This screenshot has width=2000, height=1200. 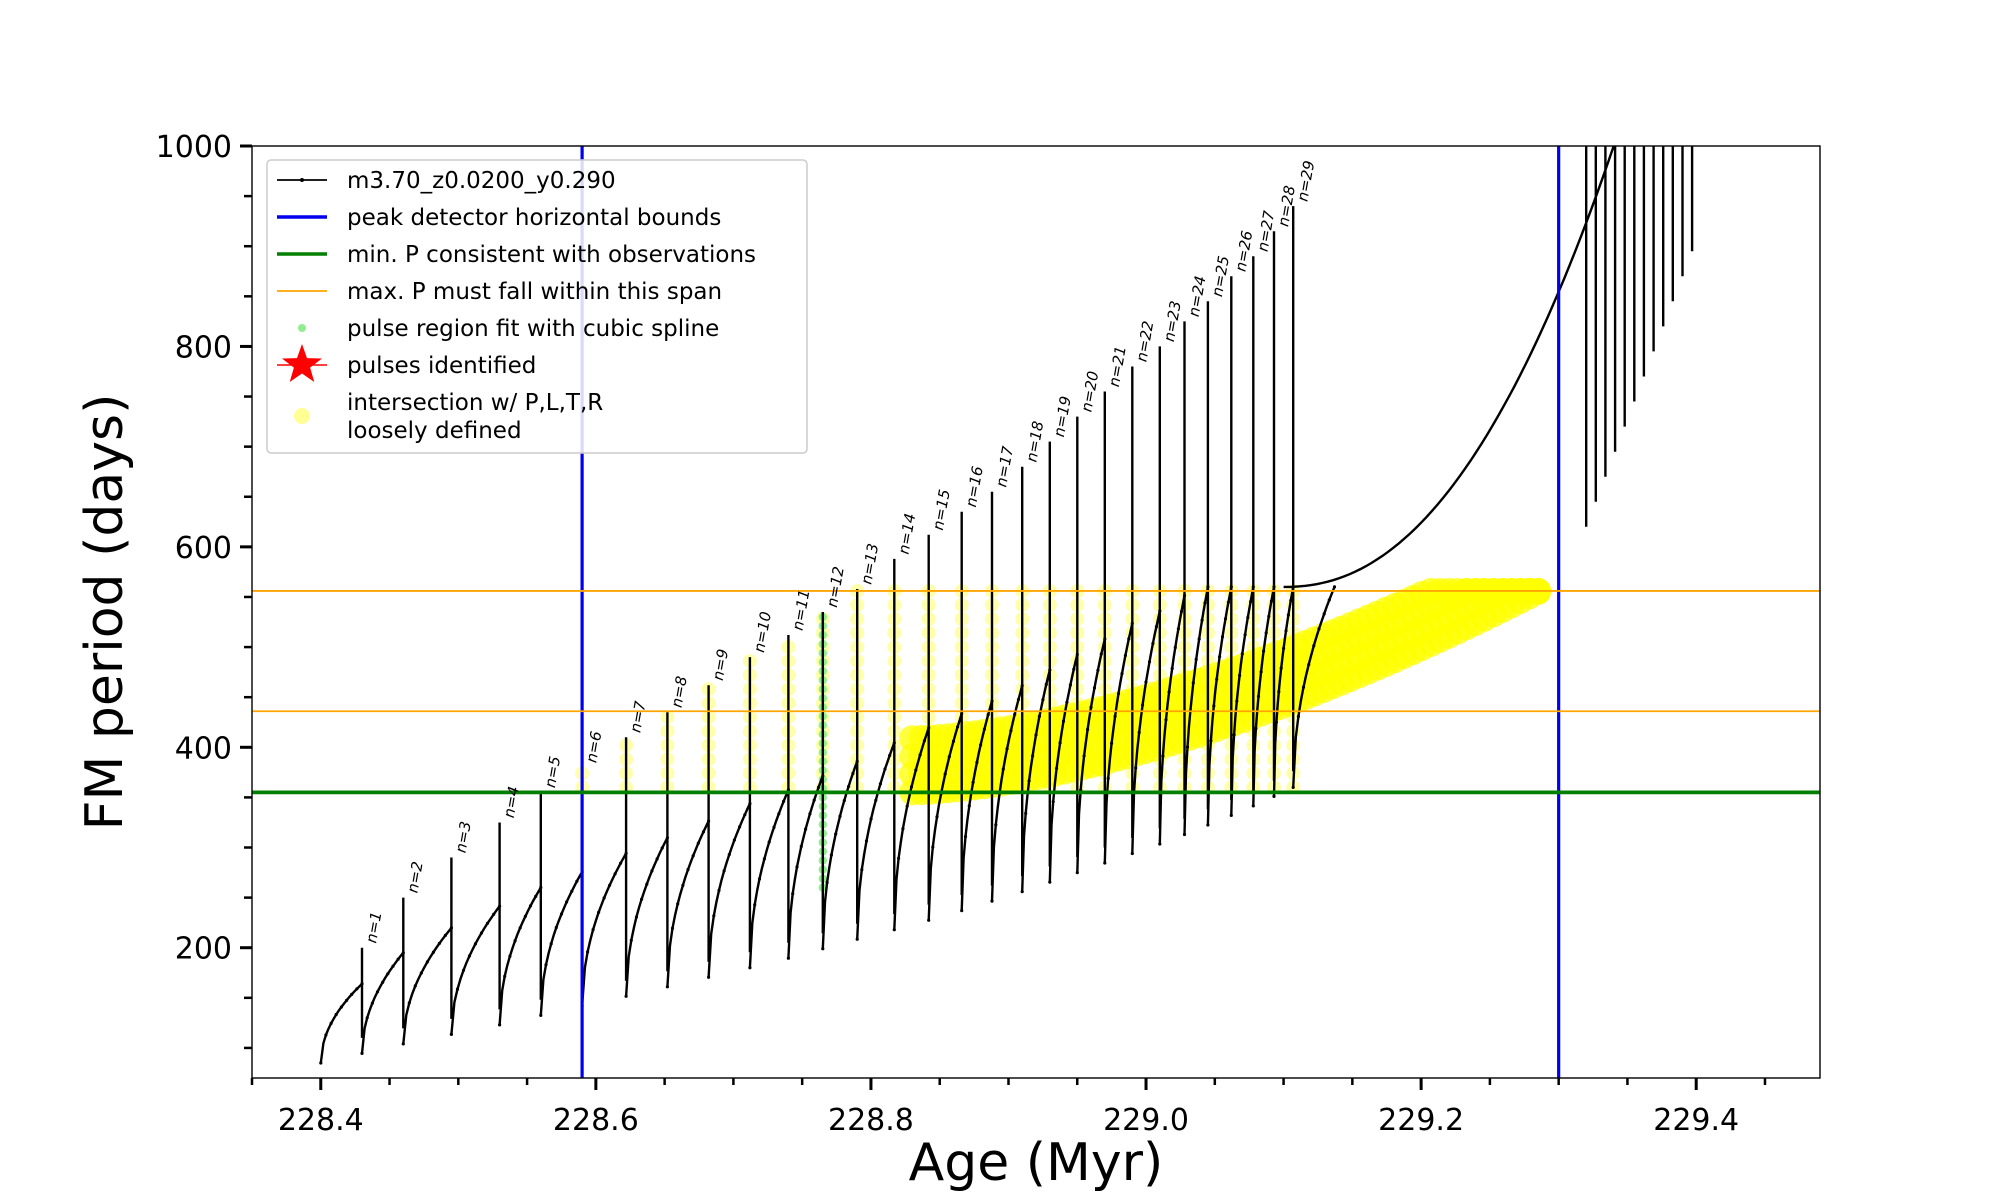 I want to click on pulse-label: n=6, so click(x=593, y=747).